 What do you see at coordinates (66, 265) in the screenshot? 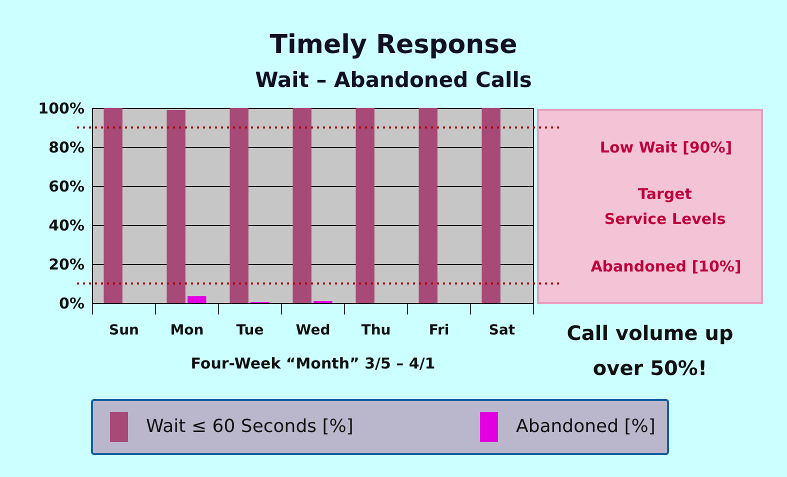
I see `y-tick-label: 20%` at bounding box center [66, 265].